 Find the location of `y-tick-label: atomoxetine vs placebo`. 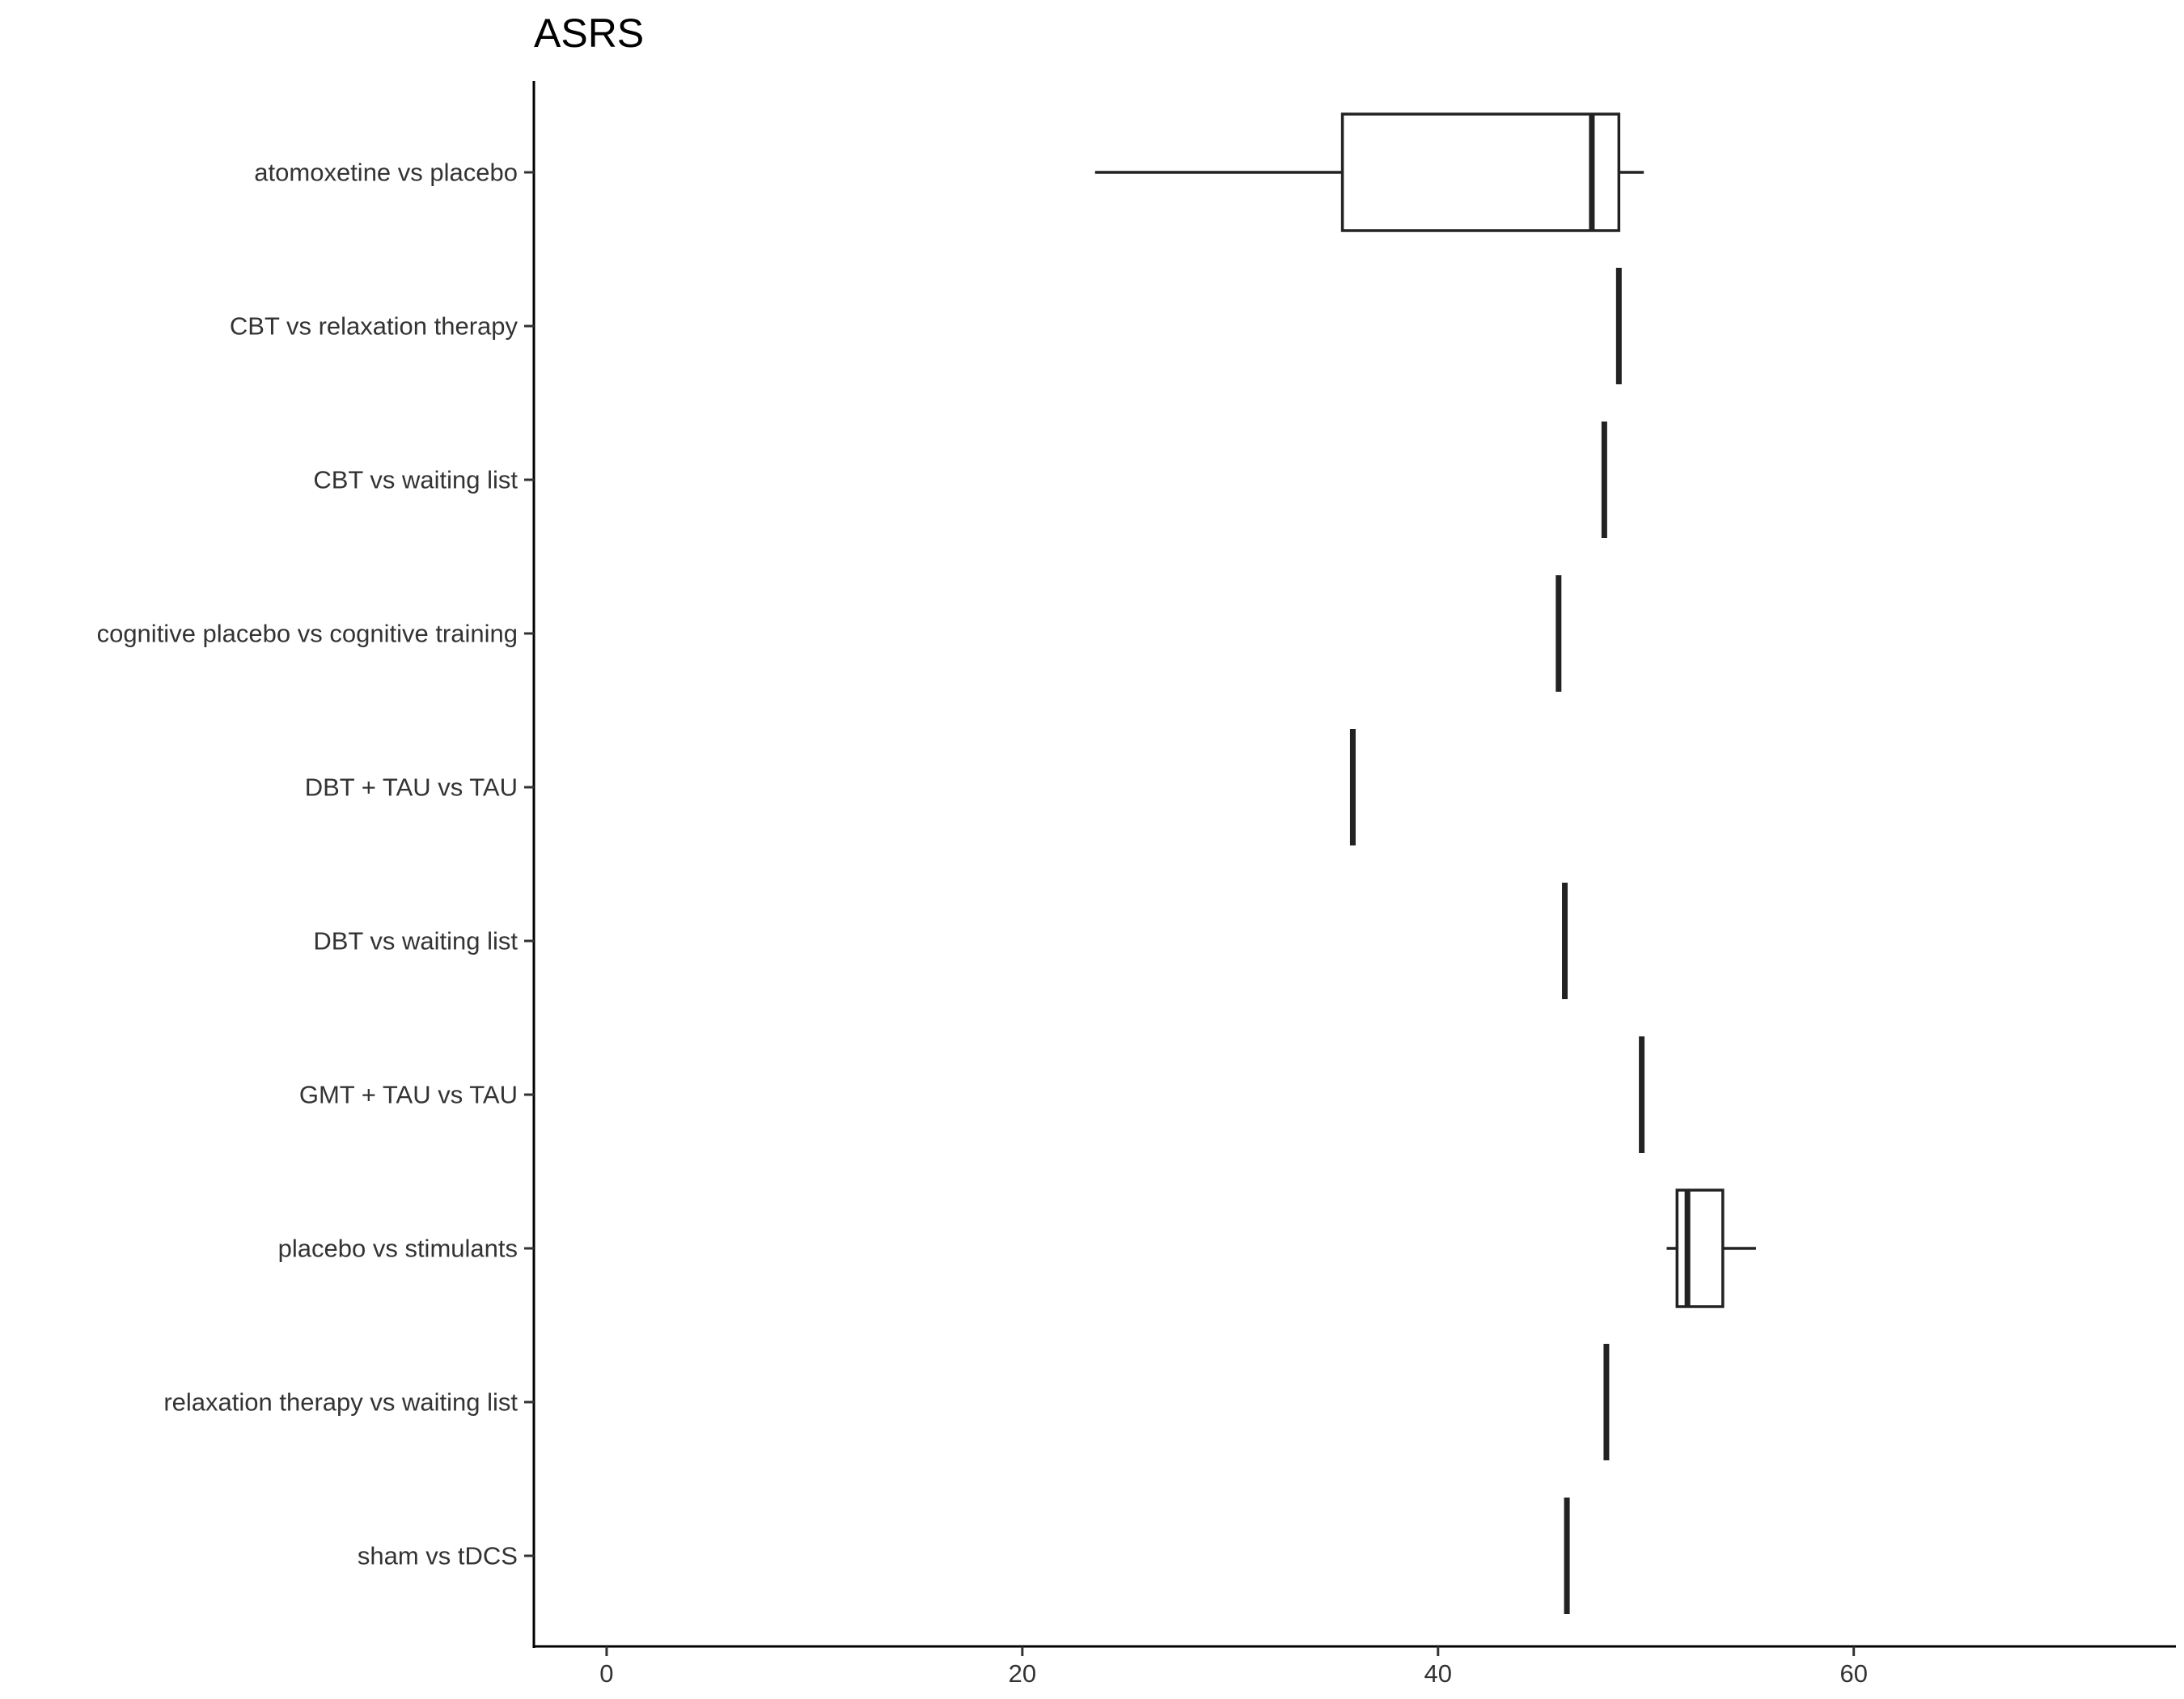

y-tick-label: atomoxetine vs placebo is located at coordinates (386, 173).